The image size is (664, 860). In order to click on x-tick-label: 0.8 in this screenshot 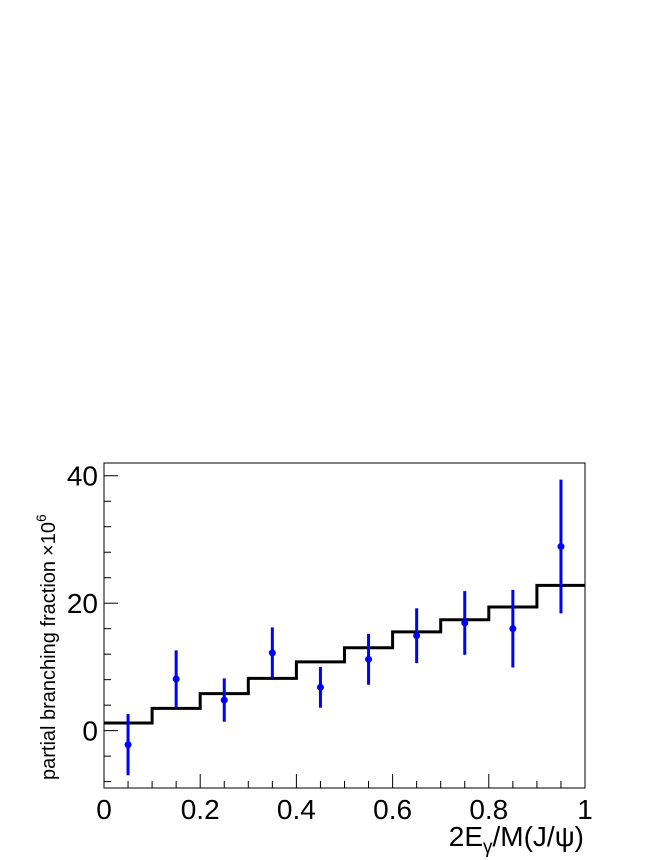, I will do `click(488, 809)`.